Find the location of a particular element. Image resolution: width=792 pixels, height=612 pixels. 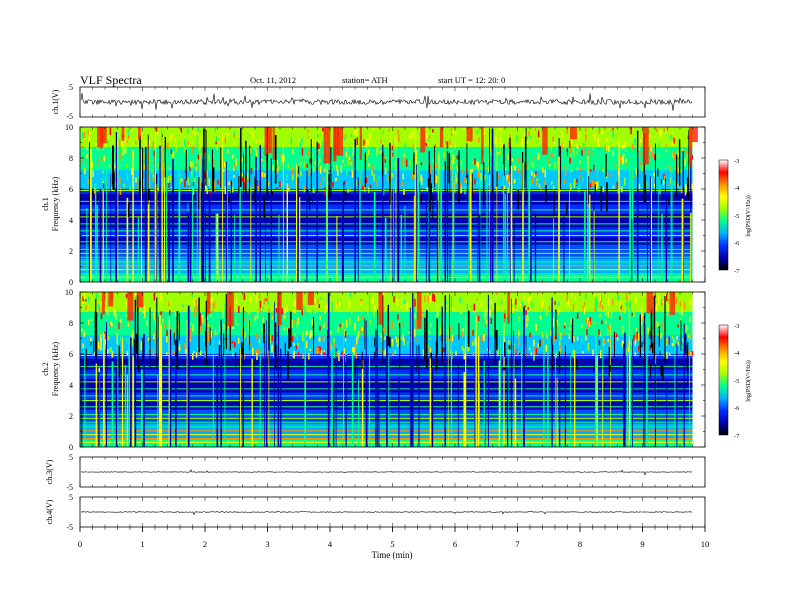

ch2-freq-tick-10: 10 is located at coordinates (69, 292).